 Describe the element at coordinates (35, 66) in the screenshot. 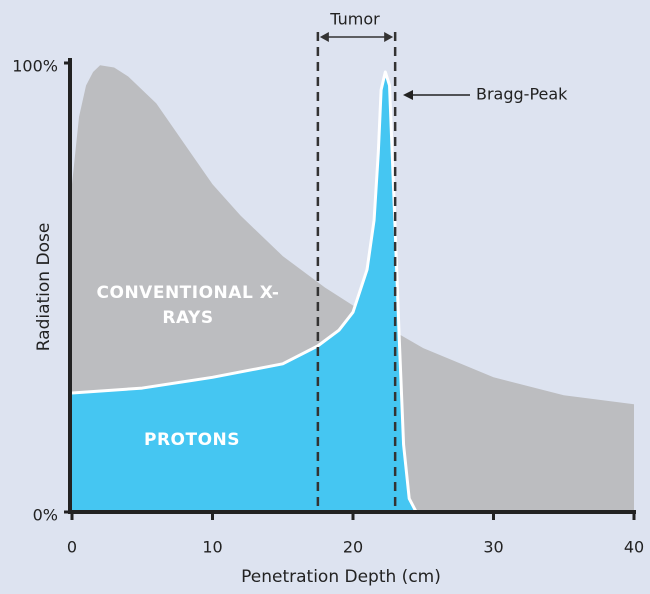

I see `y-tick-label: 100%` at that location.